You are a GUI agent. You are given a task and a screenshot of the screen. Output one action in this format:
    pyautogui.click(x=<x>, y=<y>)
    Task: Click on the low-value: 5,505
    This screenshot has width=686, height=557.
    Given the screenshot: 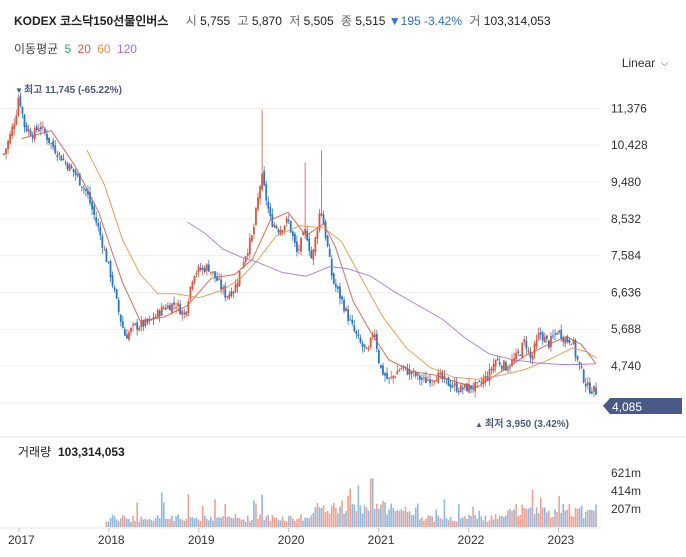 What is the action you would take?
    pyautogui.click(x=318, y=21)
    